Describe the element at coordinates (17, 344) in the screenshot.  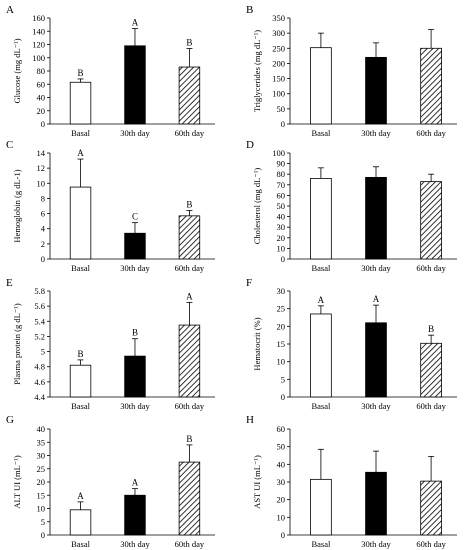
I see `y-axis-label: Plasma protein (g dL⁻¹)` at that location.